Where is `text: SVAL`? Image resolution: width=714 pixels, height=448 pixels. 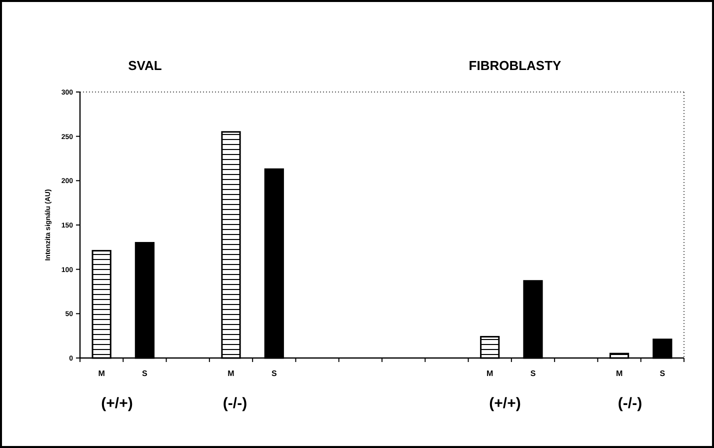 text: SVAL is located at coordinates (145, 65).